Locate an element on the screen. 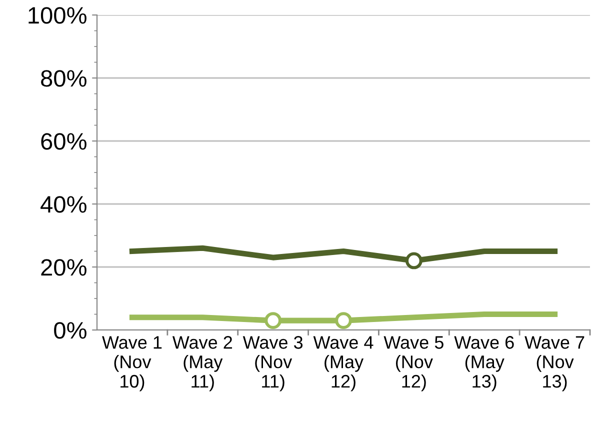  x-tick-label: Wave 3 (Nov 11) is located at coordinates (272, 364).